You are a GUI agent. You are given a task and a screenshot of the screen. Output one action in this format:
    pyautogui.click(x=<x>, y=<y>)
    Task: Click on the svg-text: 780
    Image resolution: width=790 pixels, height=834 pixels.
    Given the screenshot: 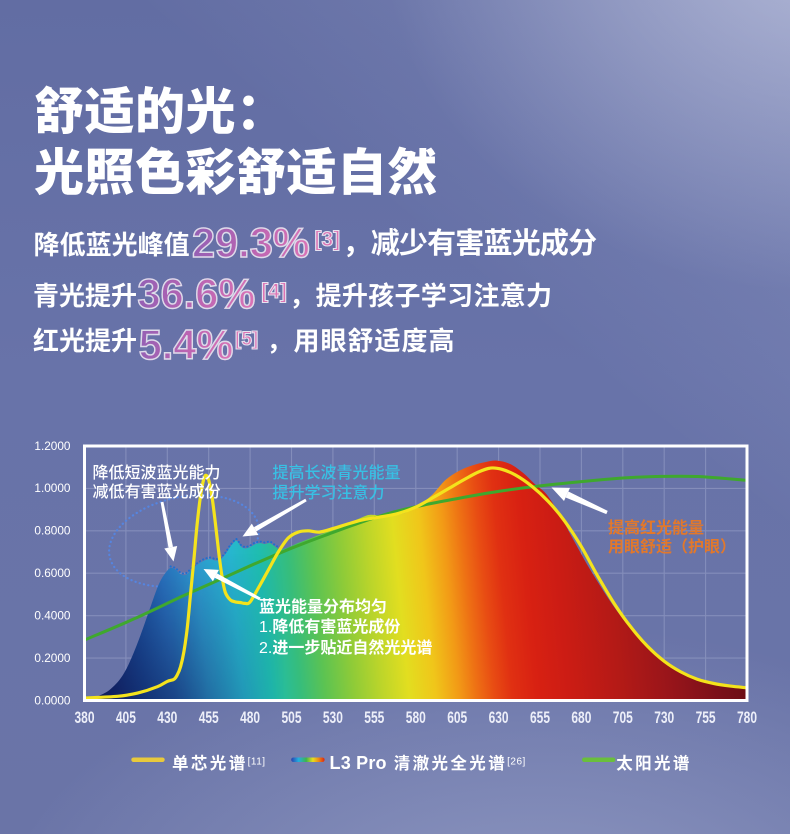 What is the action you would take?
    pyautogui.click(x=747, y=717)
    